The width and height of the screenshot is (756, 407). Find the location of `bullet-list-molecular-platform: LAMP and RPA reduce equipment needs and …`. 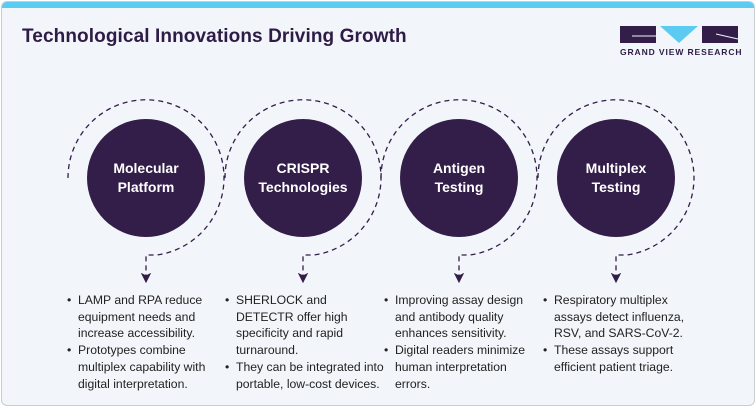

bullet-list-molecular-platform: LAMP and RPA reduce equipment needs and … is located at coordinates (147, 342).